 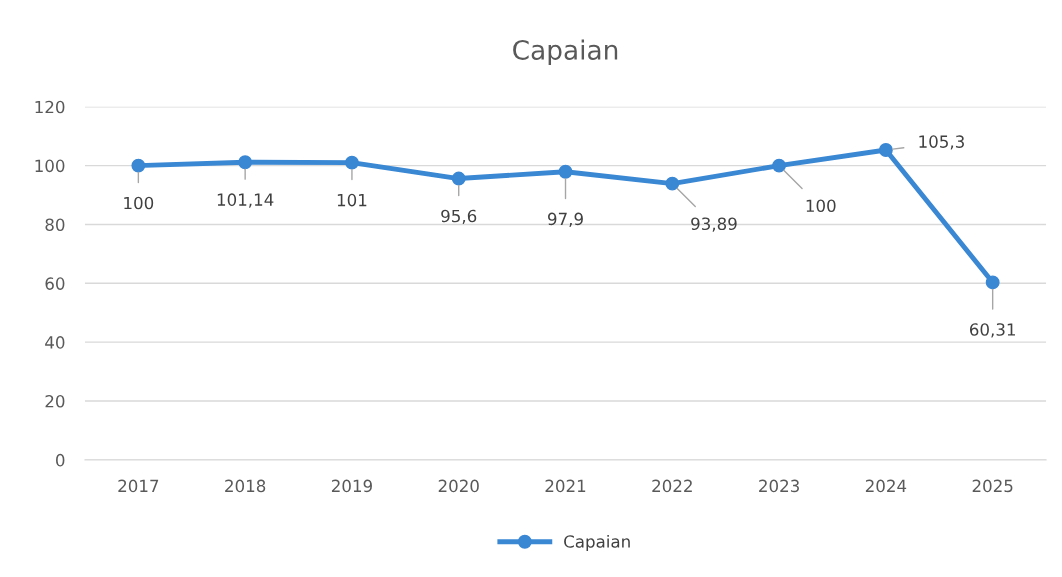 What do you see at coordinates (672, 486) in the screenshot?
I see `x-tick-label: 2022` at bounding box center [672, 486].